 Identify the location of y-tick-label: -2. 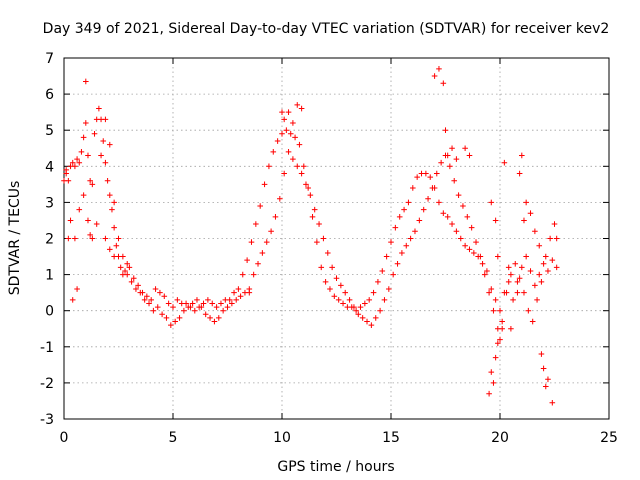
(47, 384).